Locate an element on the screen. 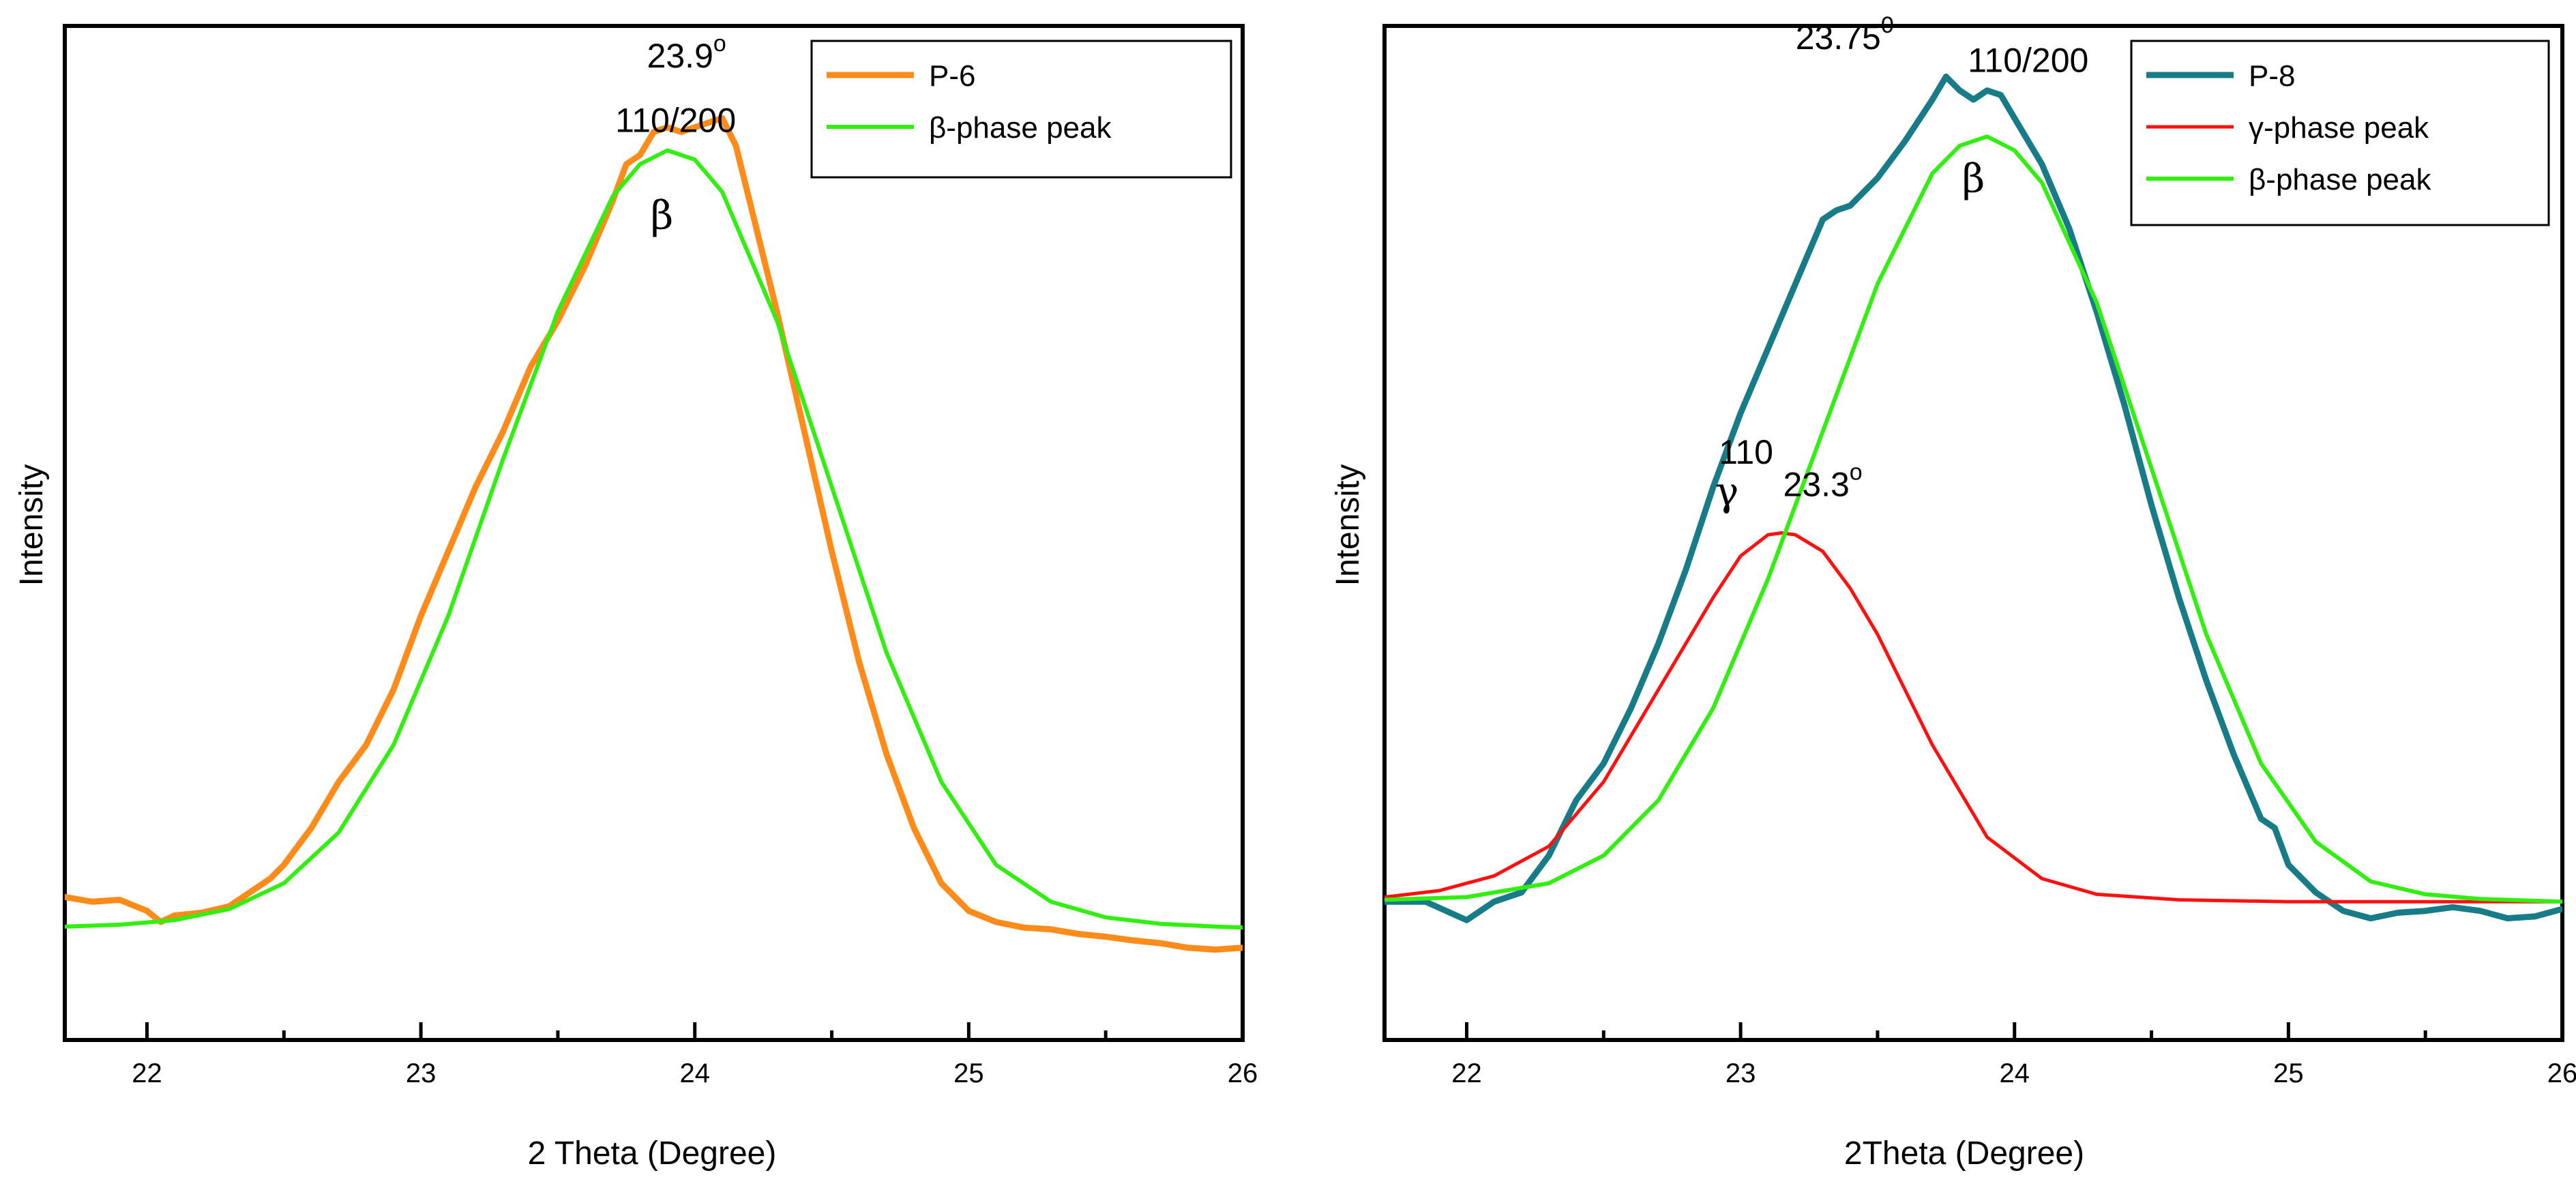 Image resolution: width=2576 pixels, height=1190 pixels. peak-annotation: 23.9o is located at coordinates (686, 53).